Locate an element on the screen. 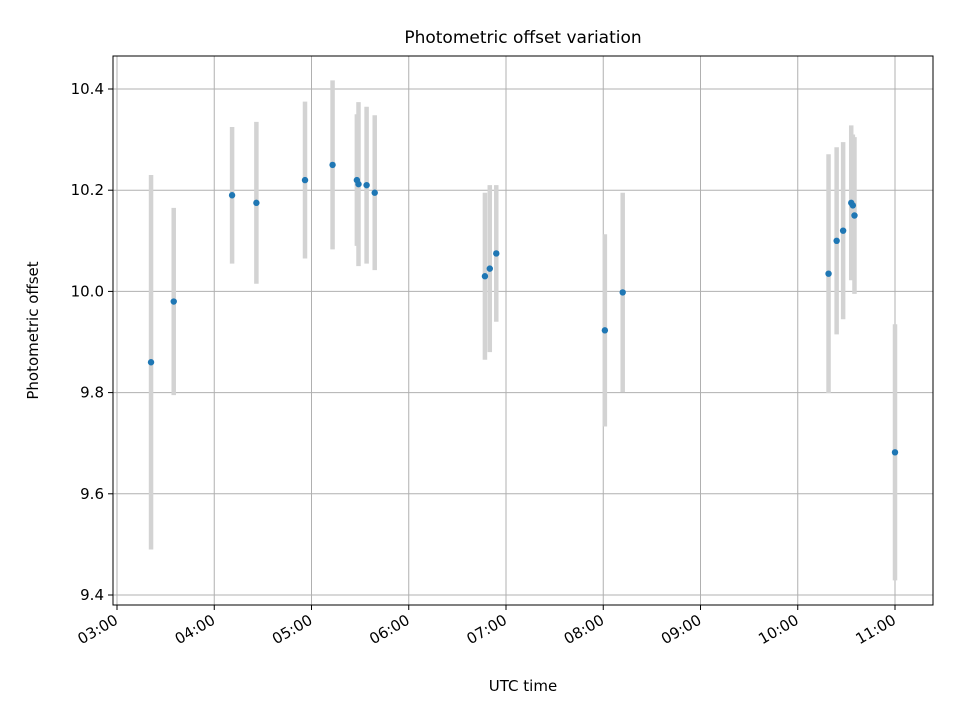 The width and height of the screenshot is (960, 720). x-axis-label: UTC time is located at coordinates (523, 686).